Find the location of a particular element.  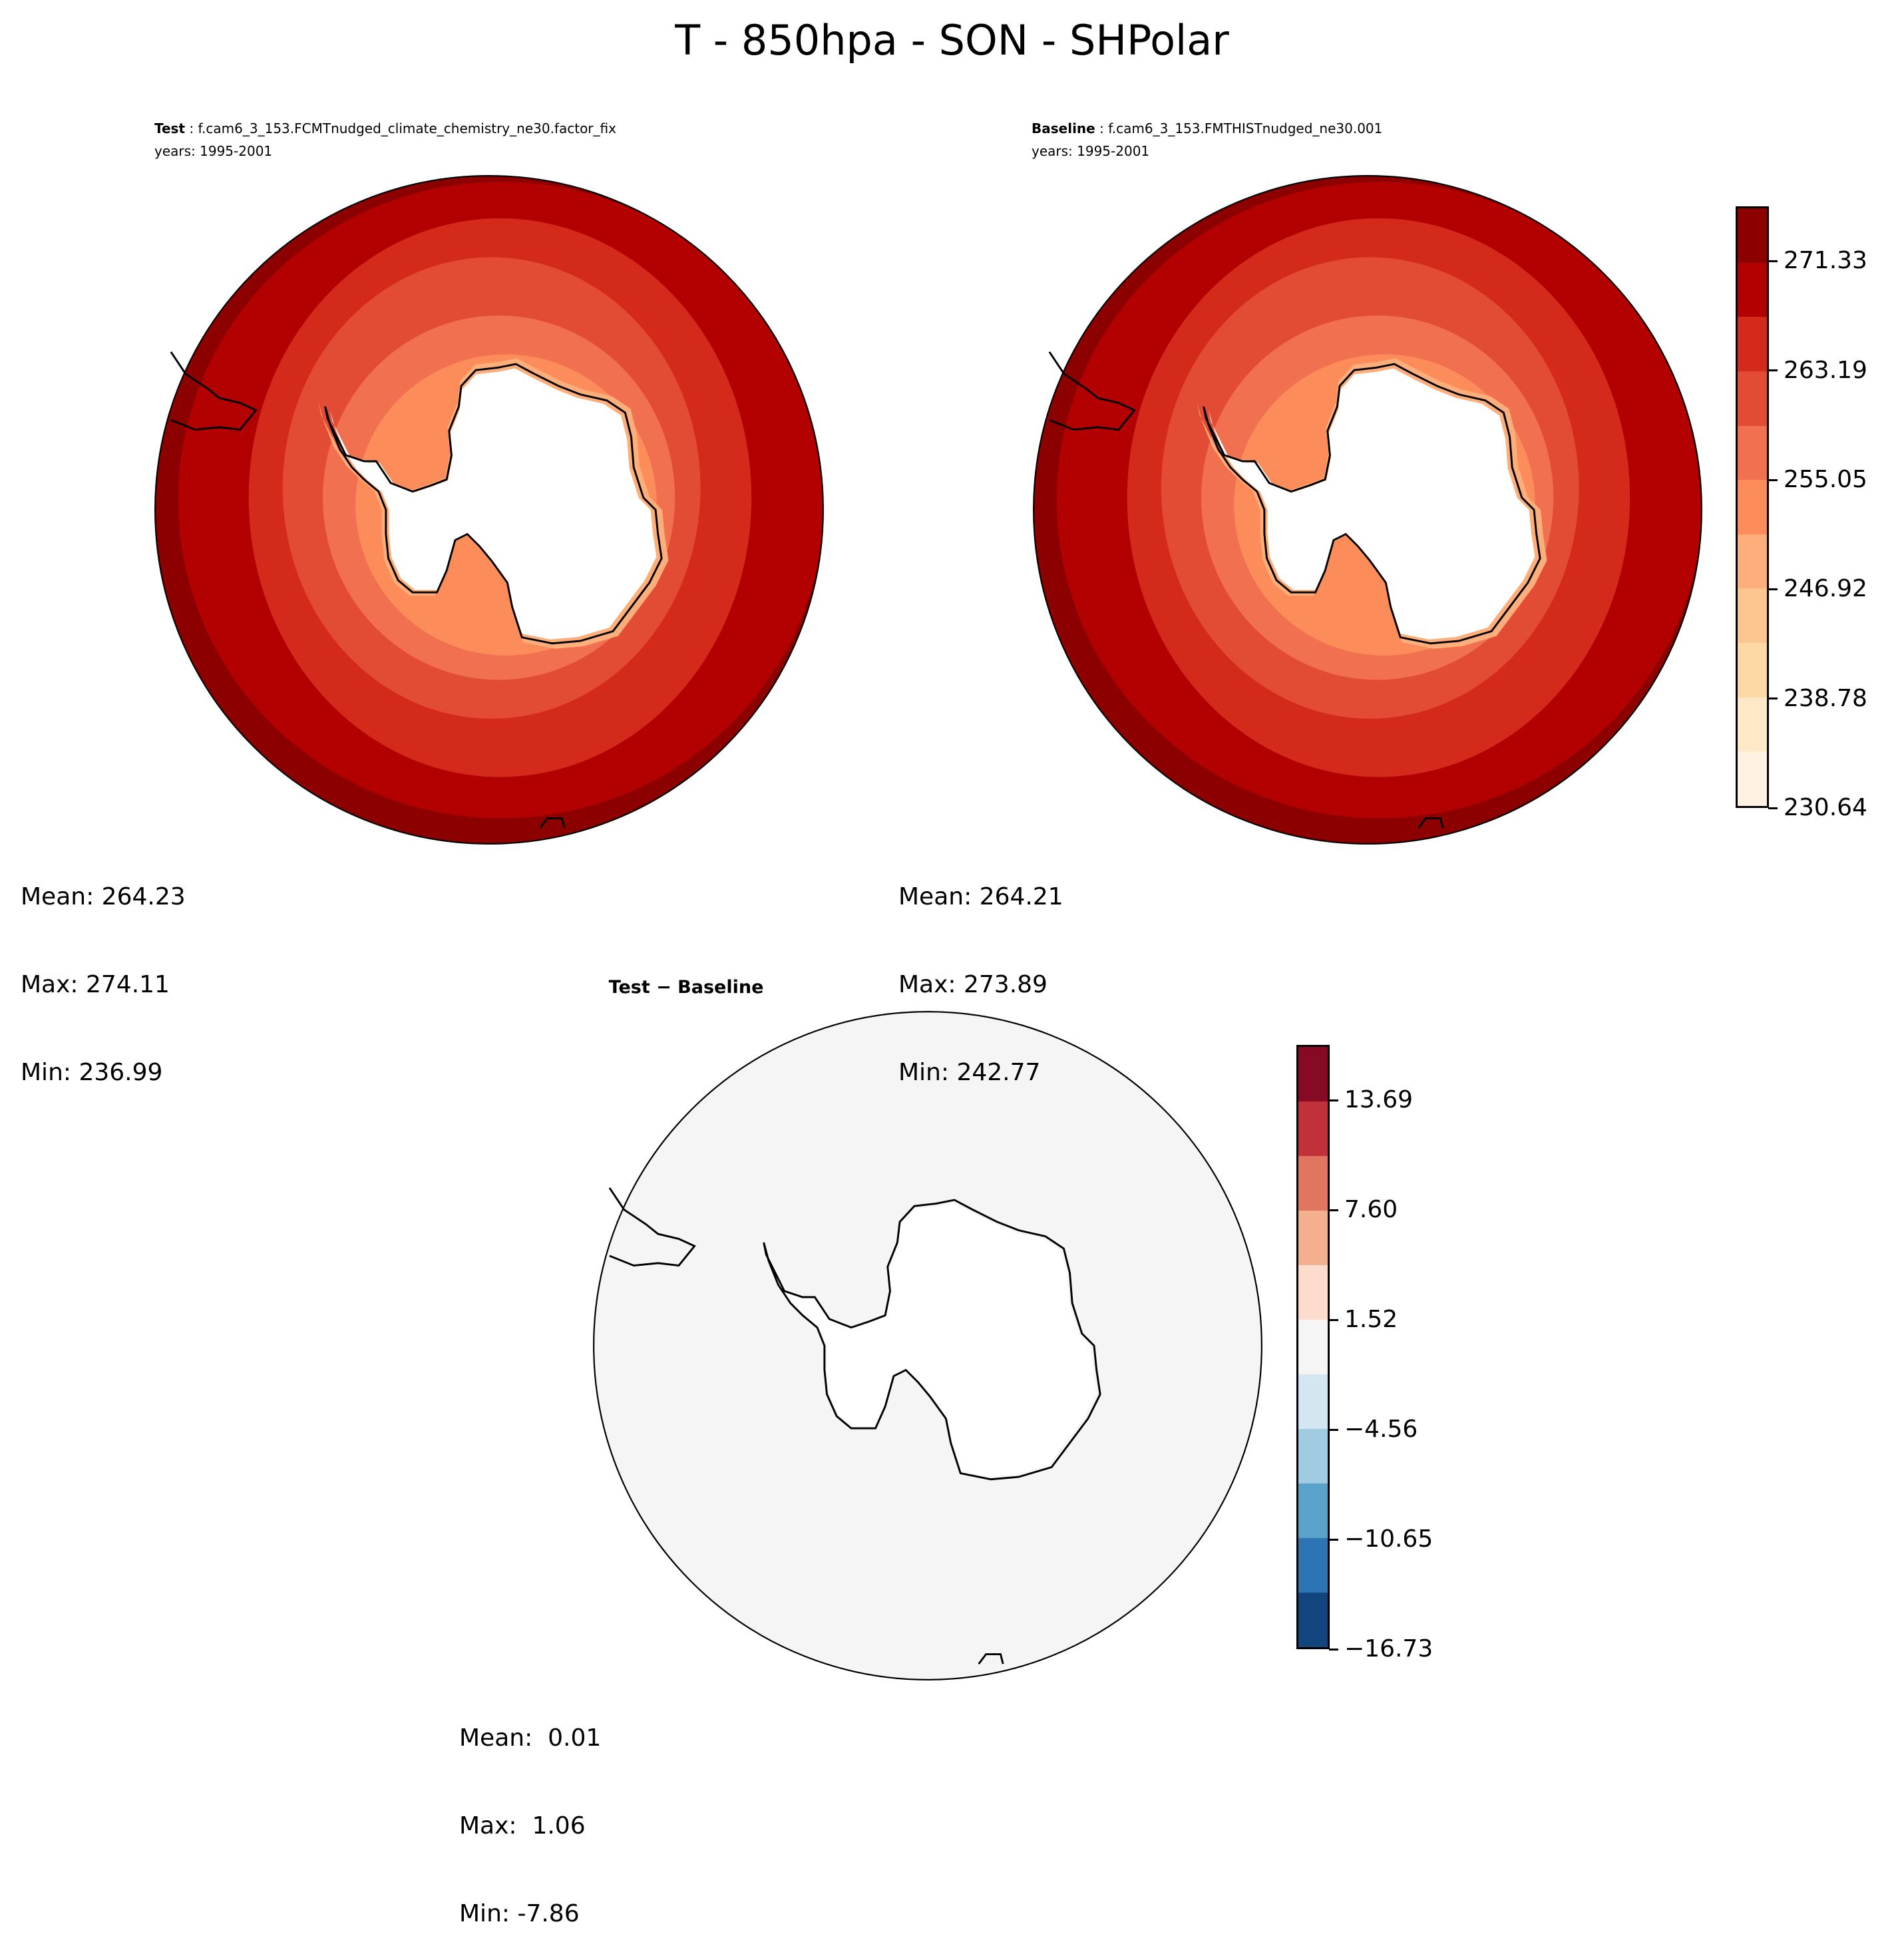

baseline-stats: Mean: 264.21 Max: 273.89 Min: 242.77 is located at coordinates (980, 970).